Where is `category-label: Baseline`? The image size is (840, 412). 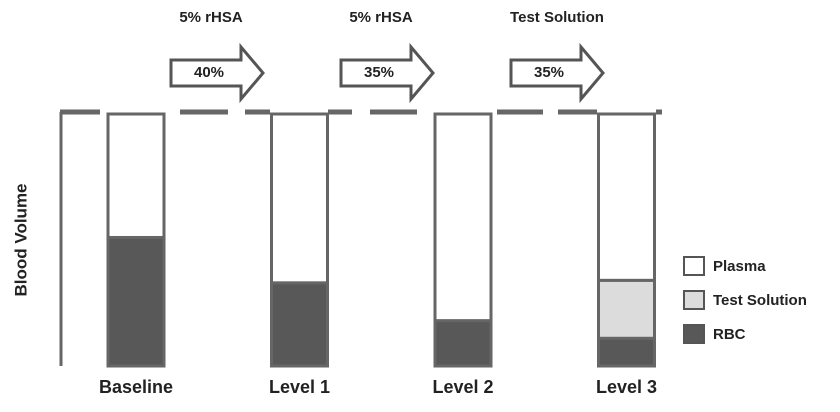
category-label: Baseline is located at coordinates (136, 387).